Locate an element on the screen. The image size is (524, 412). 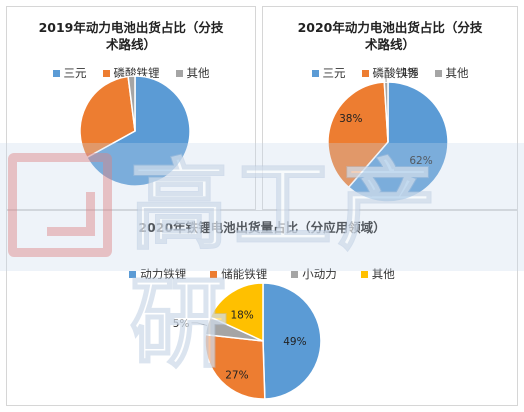
legend-label: 磷酸铁锂 is located at coordinates (395, 73).